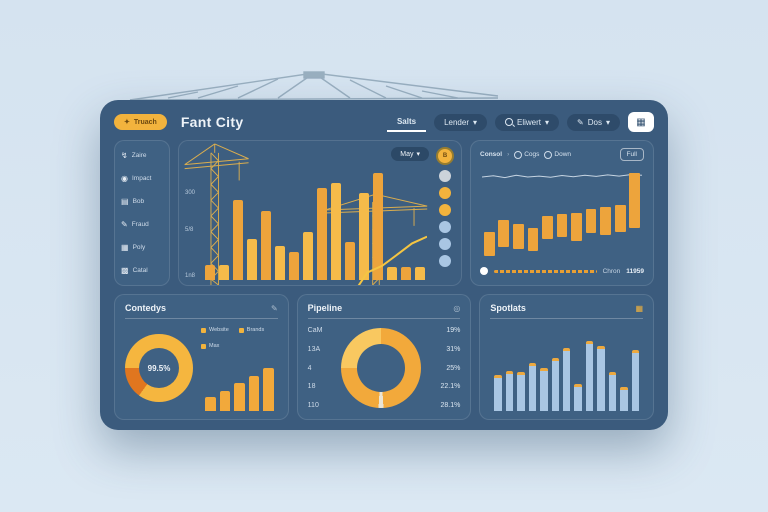  I want to click on nav-dropdown-search: Eliwert ▾, so click(527, 122).